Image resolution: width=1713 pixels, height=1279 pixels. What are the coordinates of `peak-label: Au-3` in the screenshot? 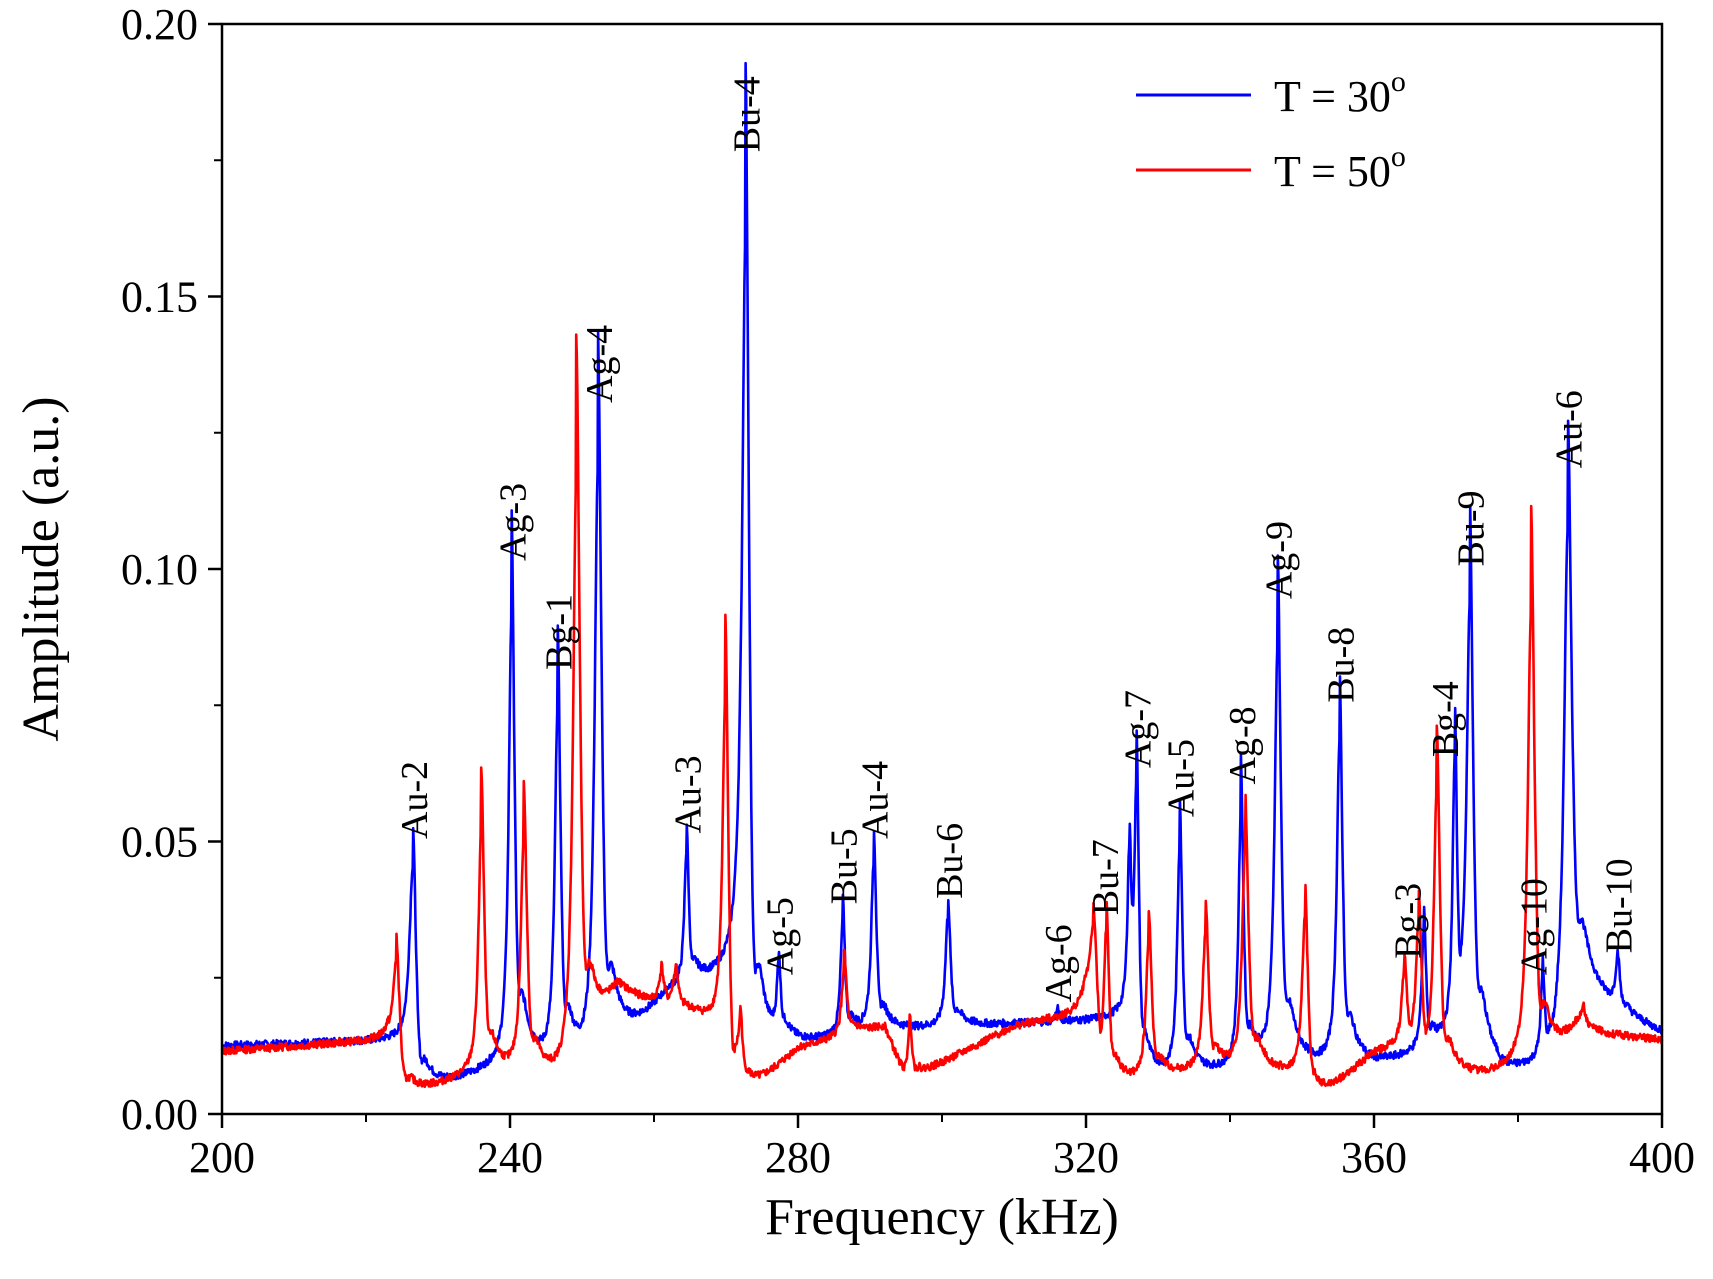 It's located at (688, 794).